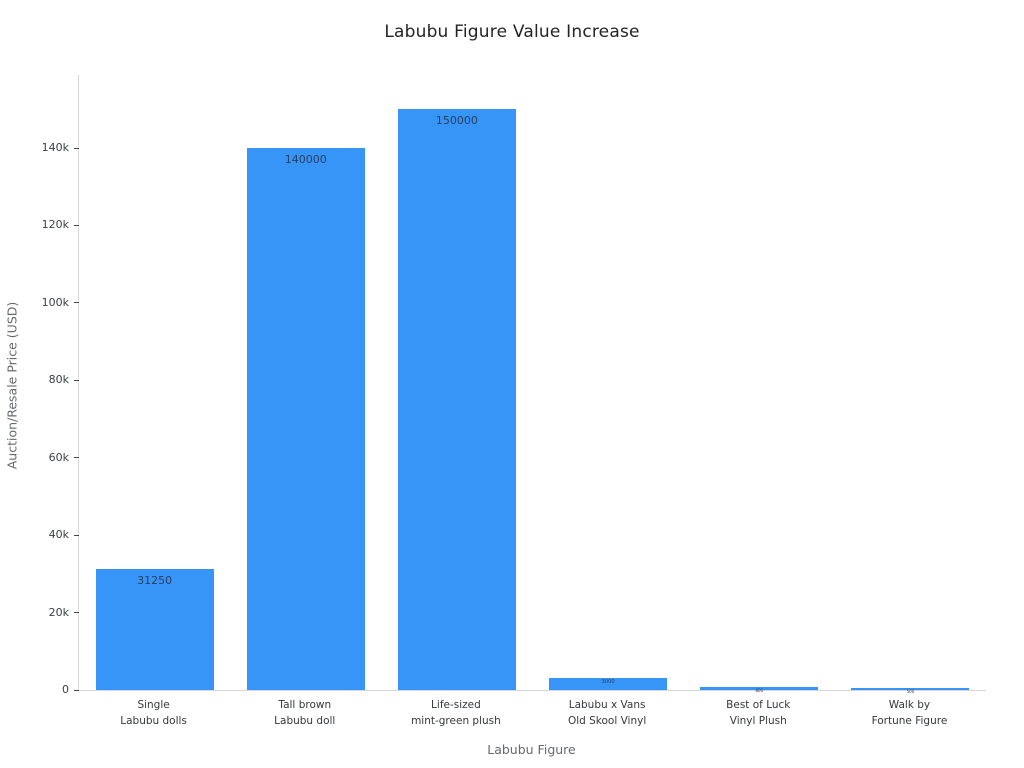 Image resolution: width=1024 pixels, height=768 pixels. Describe the element at coordinates (909, 713) in the screenshot. I see `x-tick-label: Walk by Fortune Figure` at that location.